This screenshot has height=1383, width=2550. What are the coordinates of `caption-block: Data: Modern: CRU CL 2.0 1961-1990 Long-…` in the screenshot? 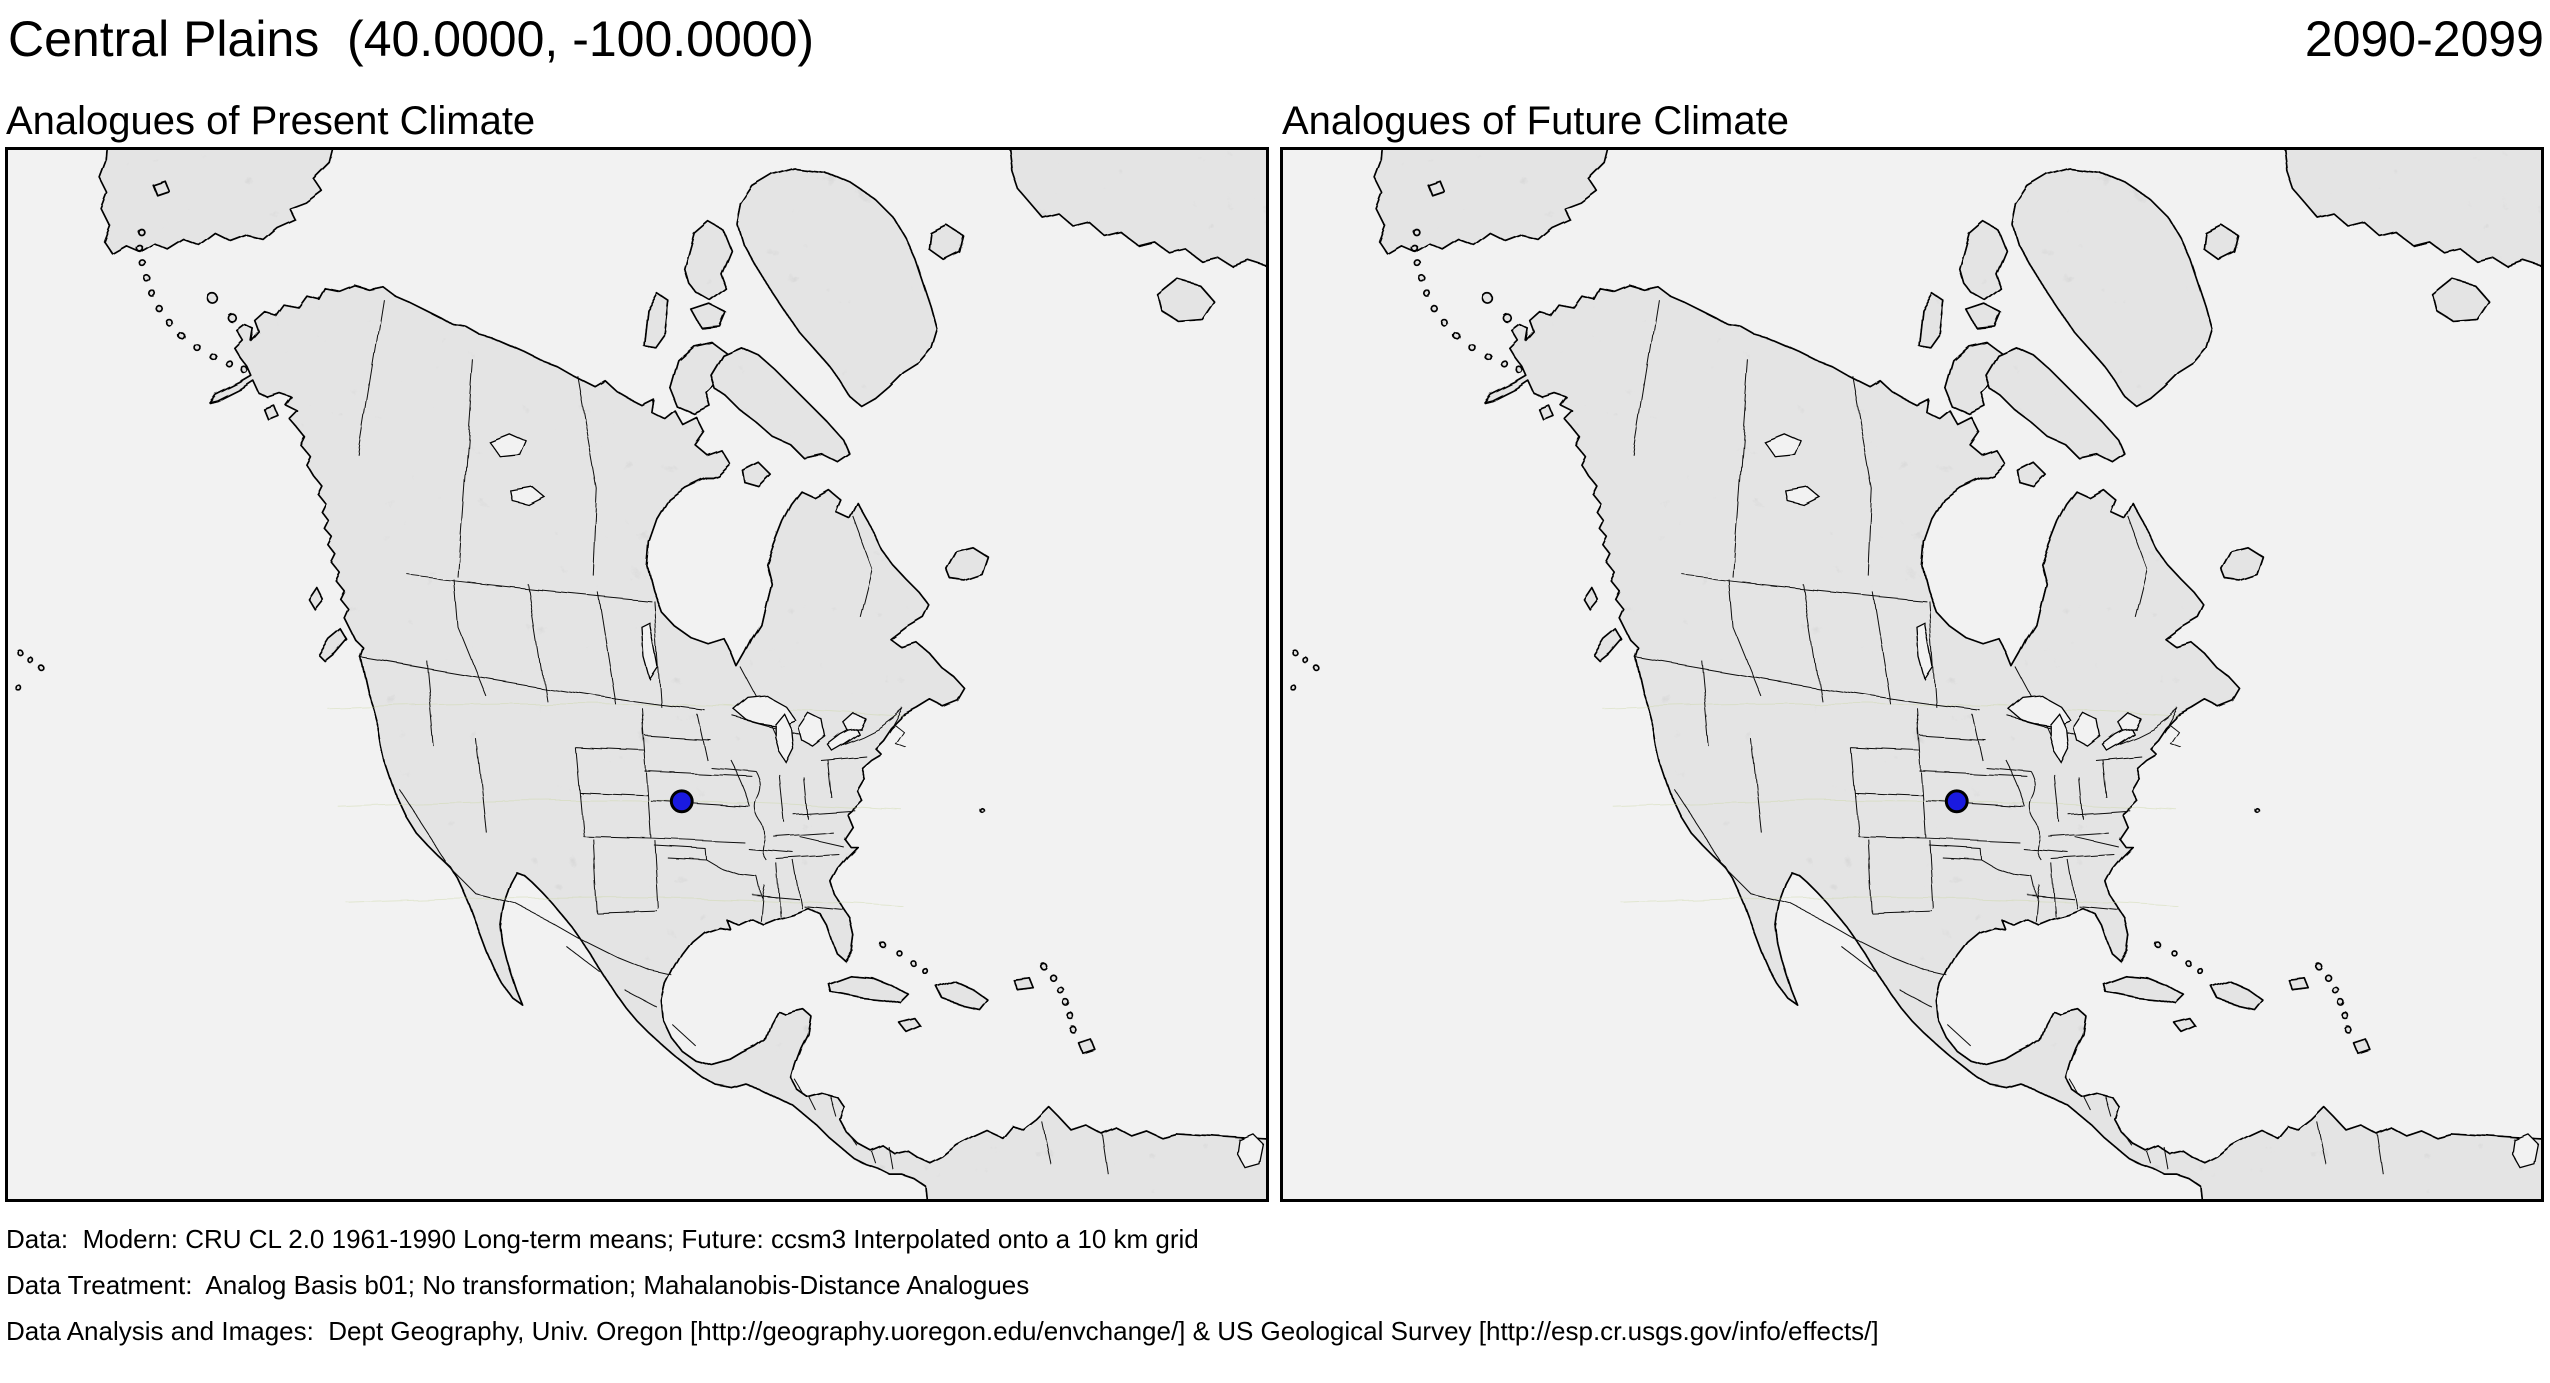 It's located at (942, 1285).